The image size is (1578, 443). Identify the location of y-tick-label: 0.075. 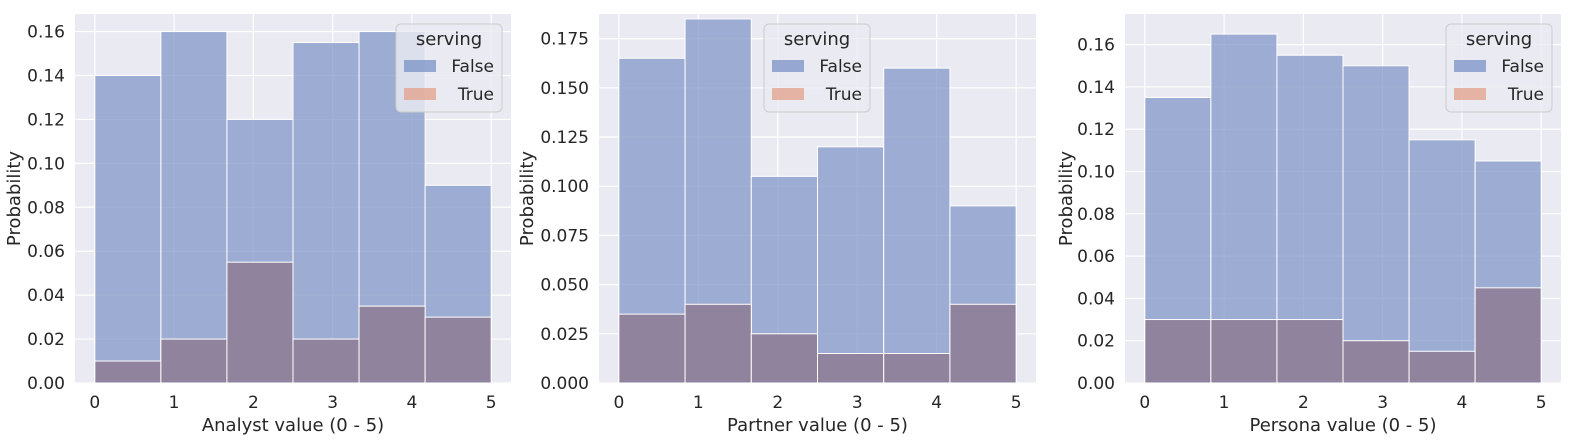
(564, 236).